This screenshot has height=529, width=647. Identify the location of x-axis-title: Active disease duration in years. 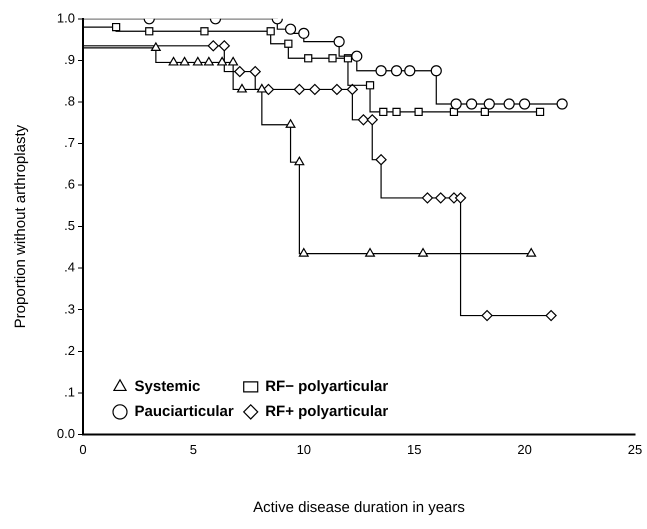
(359, 507).